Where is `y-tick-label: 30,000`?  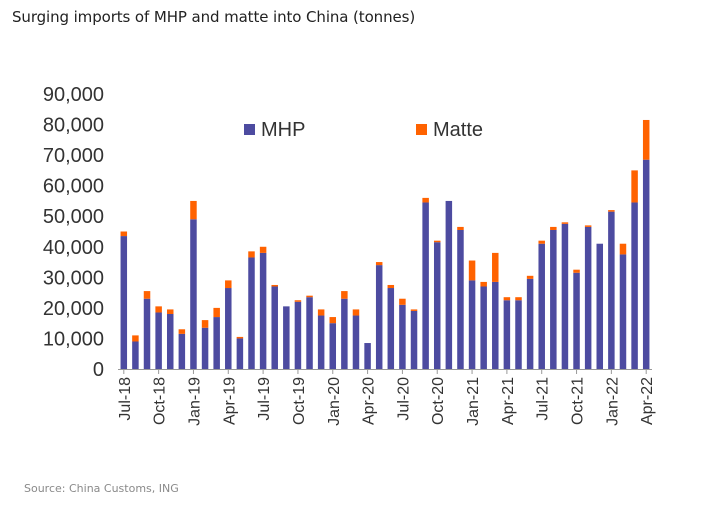
y-tick-label: 30,000 is located at coordinates (73, 278).